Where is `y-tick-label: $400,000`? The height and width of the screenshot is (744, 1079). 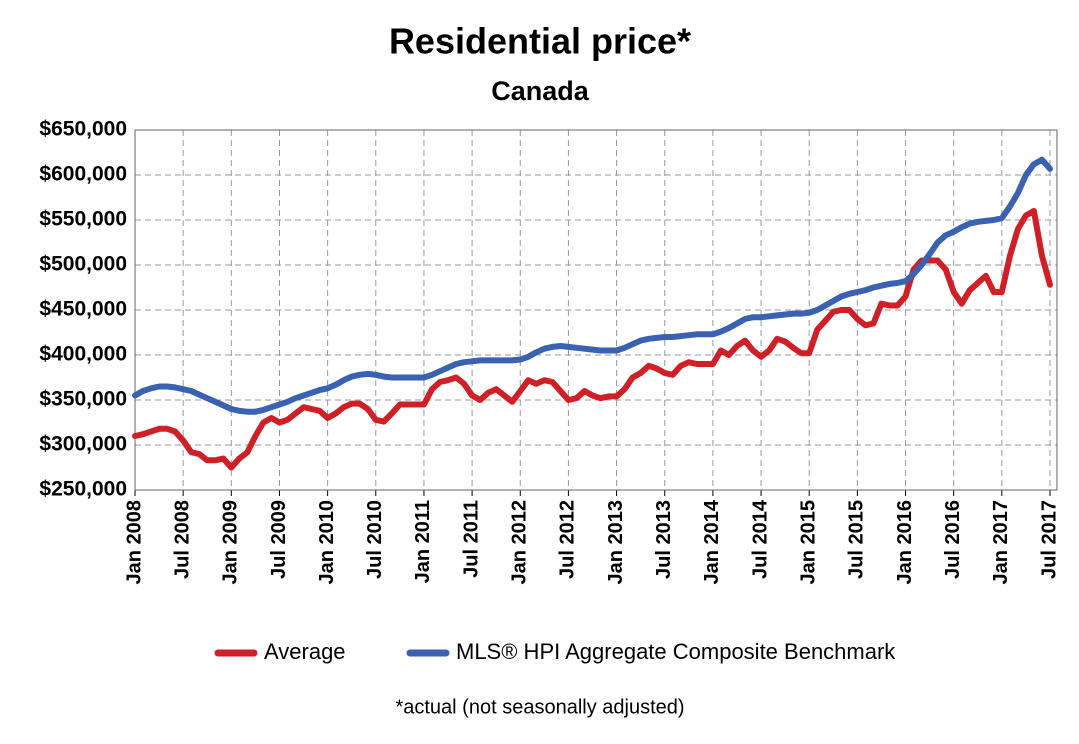 y-tick-label: $400,000 is located at coordinates (83, 354).